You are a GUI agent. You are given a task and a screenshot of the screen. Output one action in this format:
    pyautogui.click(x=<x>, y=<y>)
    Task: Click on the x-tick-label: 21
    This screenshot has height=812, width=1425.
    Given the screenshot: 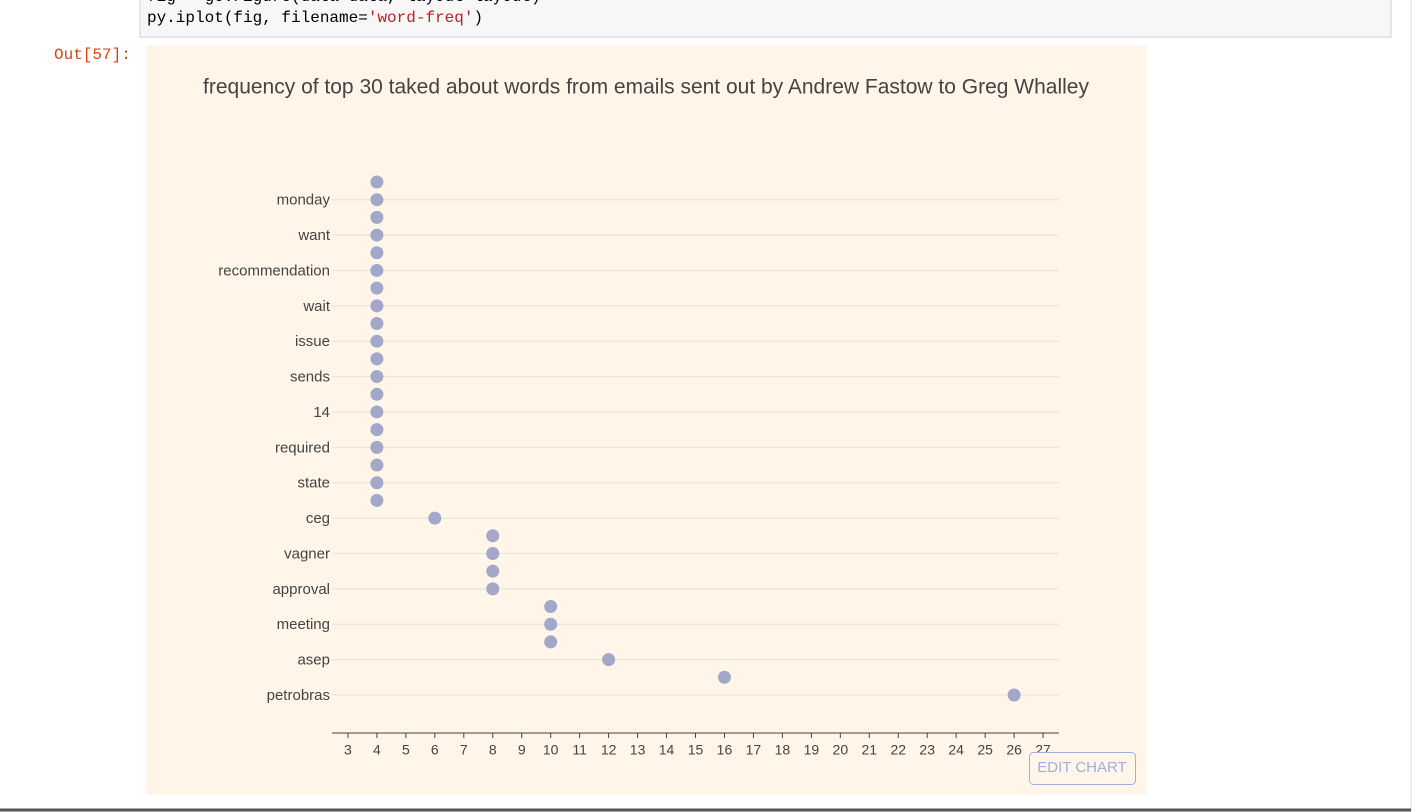 What is the action you would take?
    pyautogui.click(x=869, y=750)
    